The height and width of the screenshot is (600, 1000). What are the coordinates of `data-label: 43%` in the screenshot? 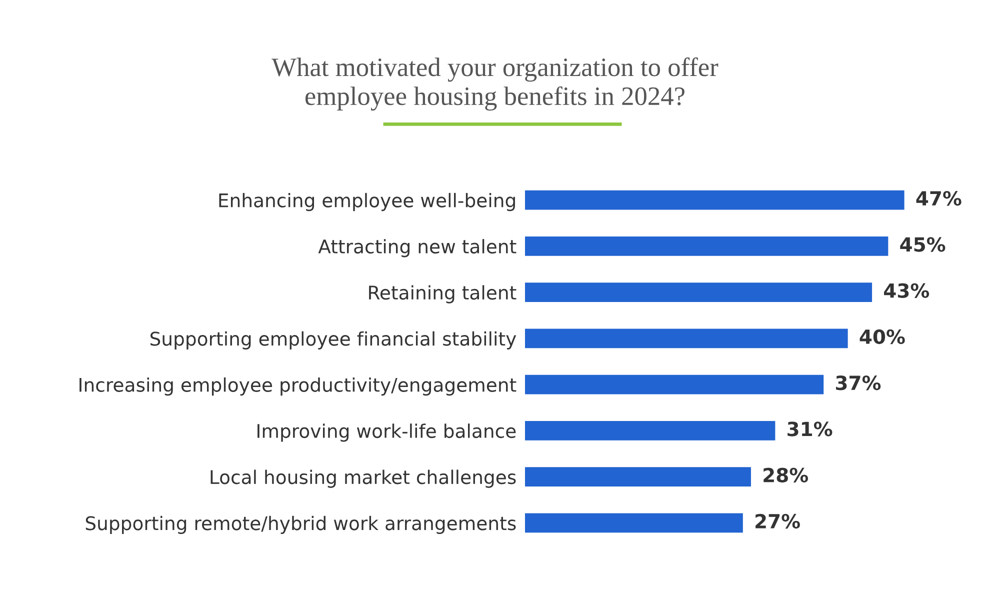 It's located at (907, 290).